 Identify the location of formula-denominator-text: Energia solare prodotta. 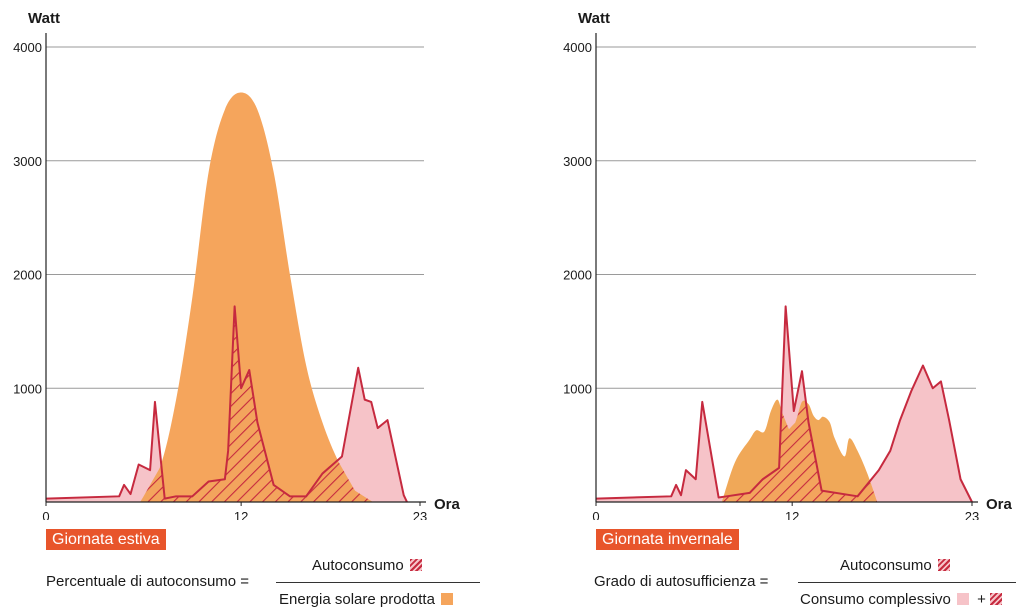
(357, 599).